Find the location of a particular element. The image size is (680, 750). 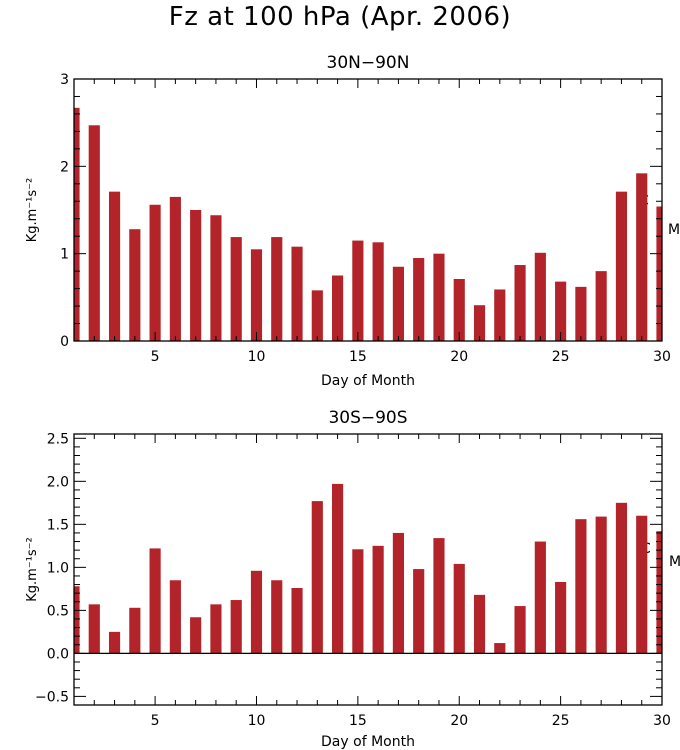

y-tick-label: 3 is located at coordinates (64, 80).